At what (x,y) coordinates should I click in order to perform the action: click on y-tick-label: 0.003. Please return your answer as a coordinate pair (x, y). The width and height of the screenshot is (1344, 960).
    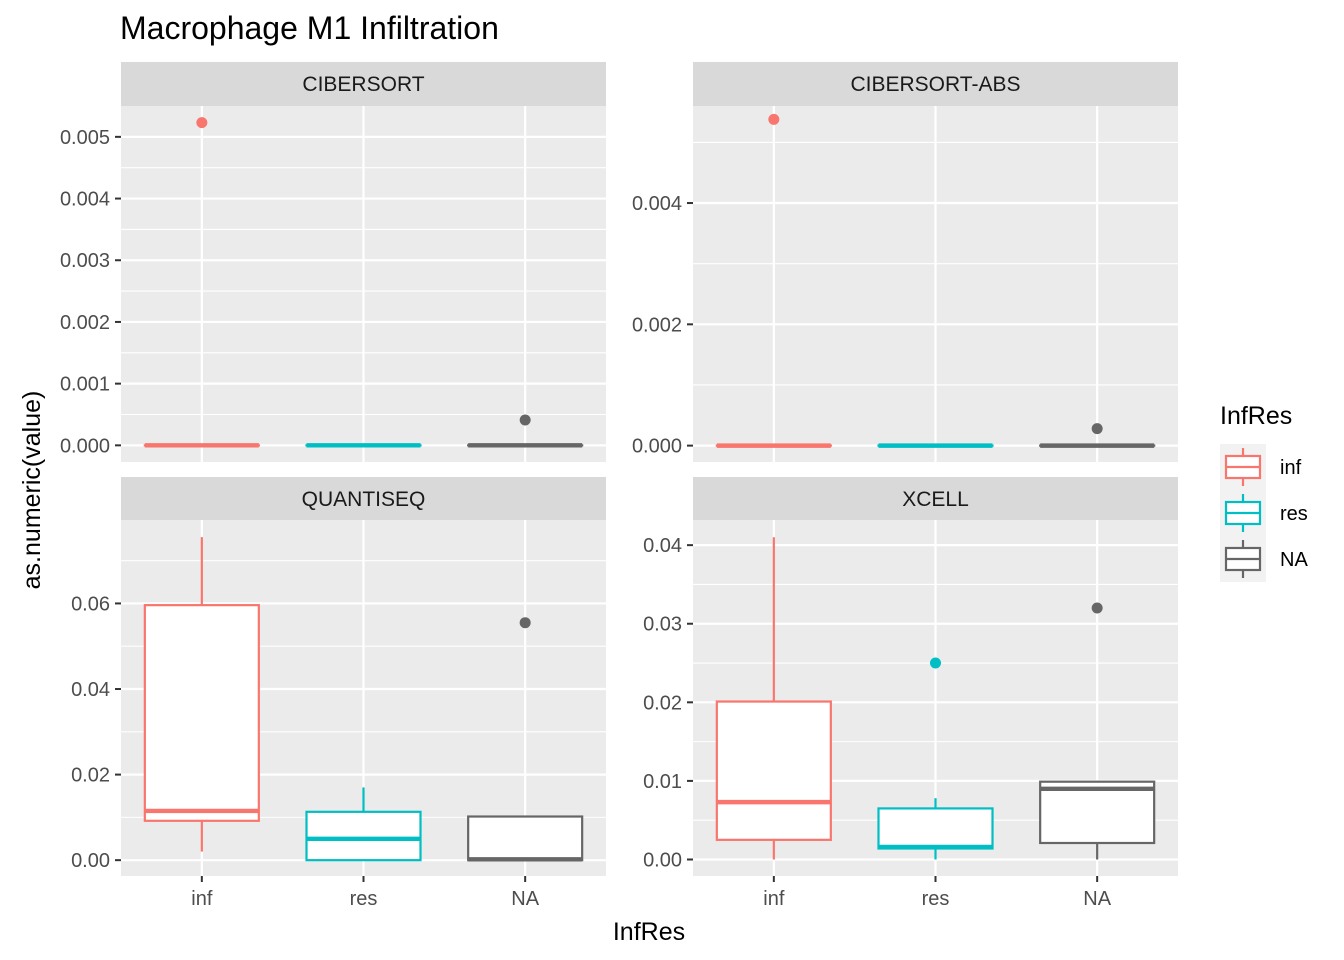
    Looking at the image, I should click on (85, 261).